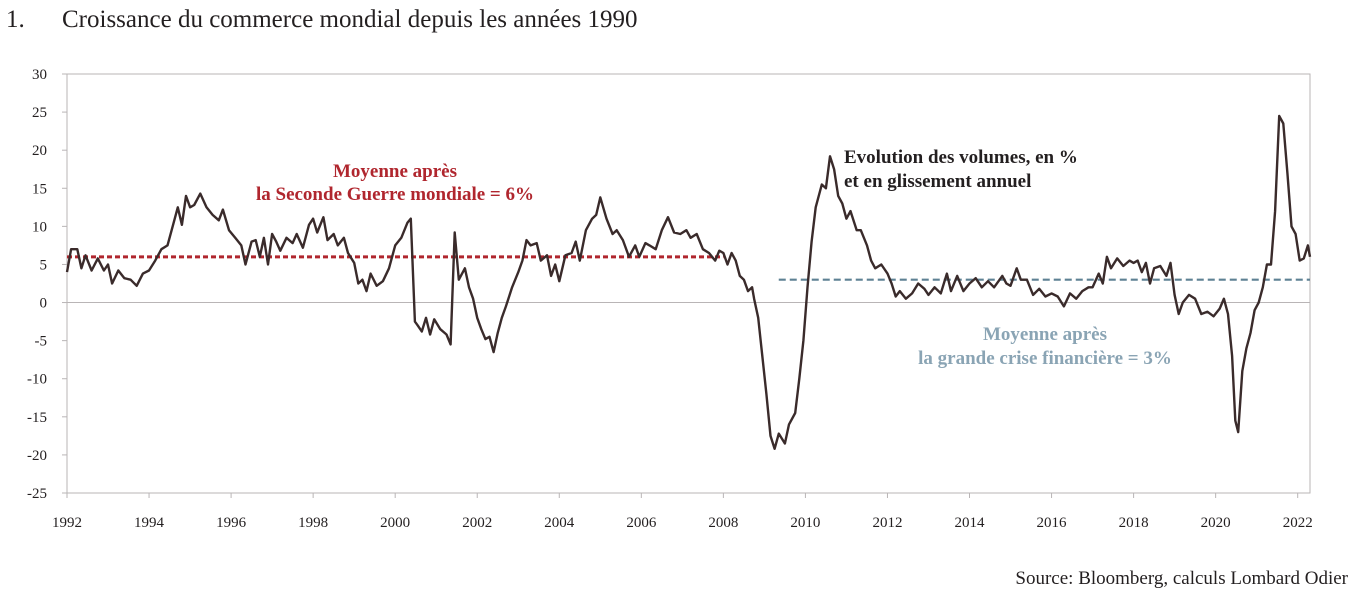  What do you see at coordinates (1216, 523) in the screenshot?
I see `x-tick-label: 2020` at bounding box center [1216, 523].